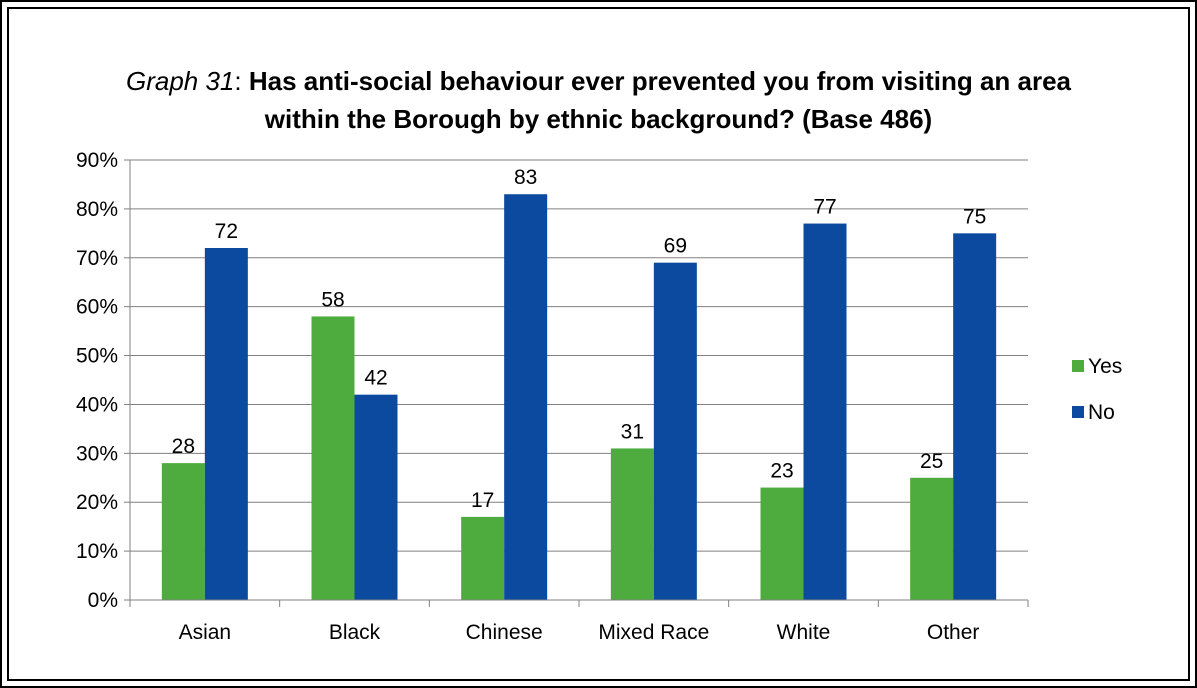 The height and width of the screenshot is (688, 1197). I want to click on data-label: 77, so click(824, 207).